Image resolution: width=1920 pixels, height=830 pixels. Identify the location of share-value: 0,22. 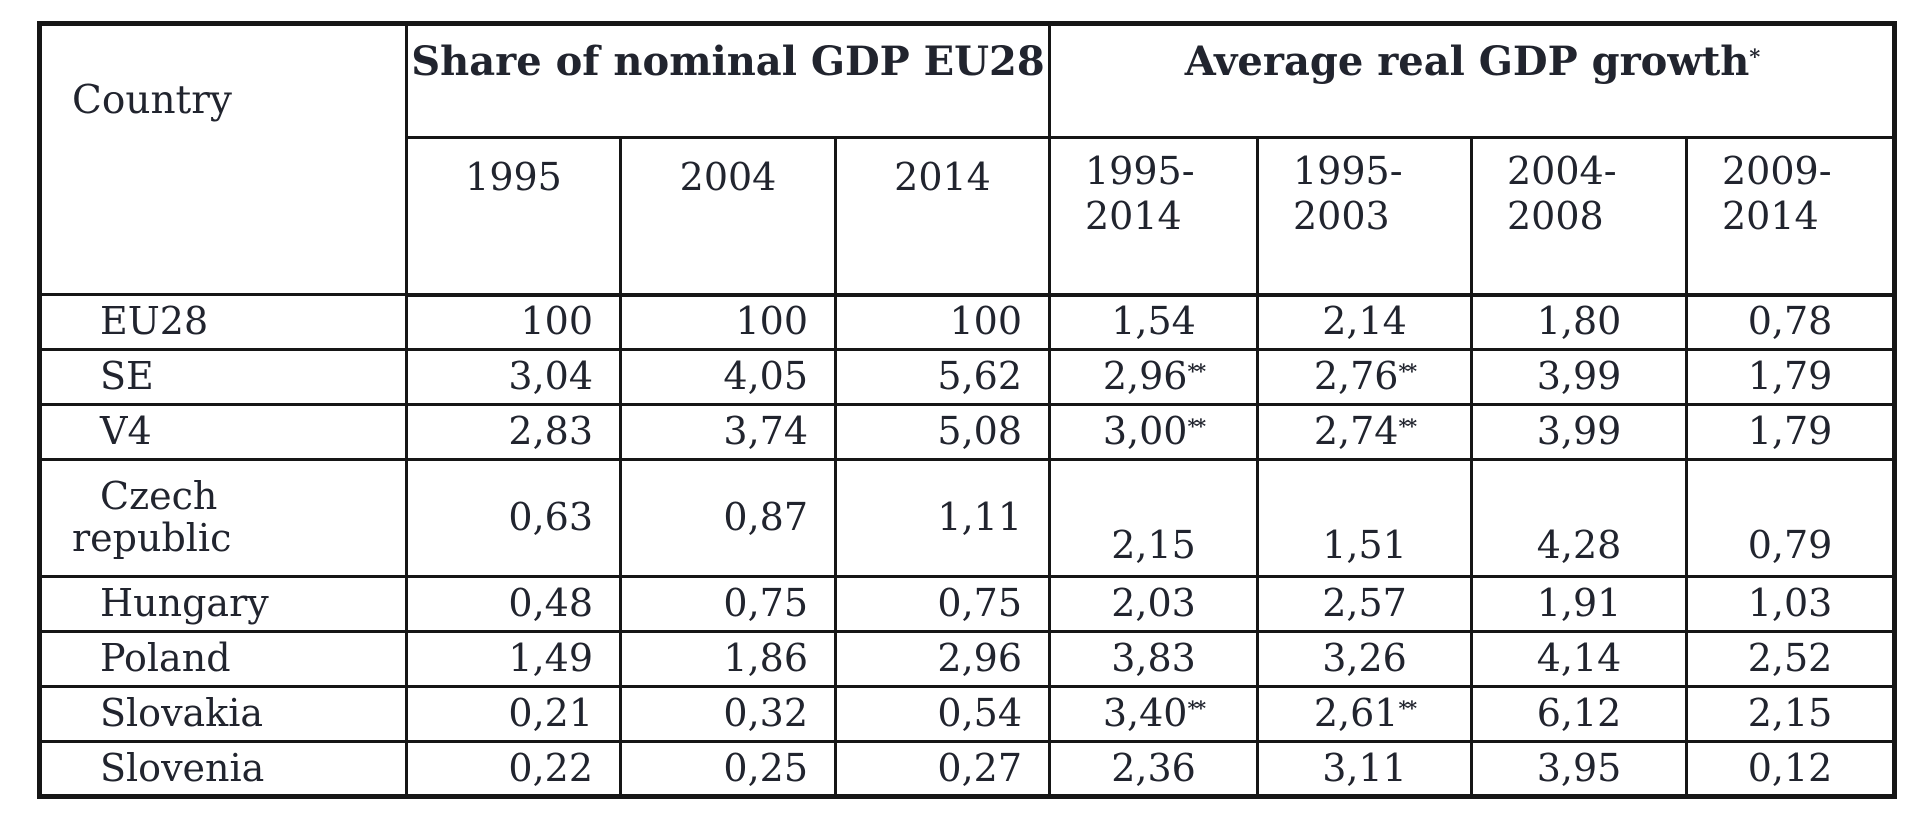
(550, 767).